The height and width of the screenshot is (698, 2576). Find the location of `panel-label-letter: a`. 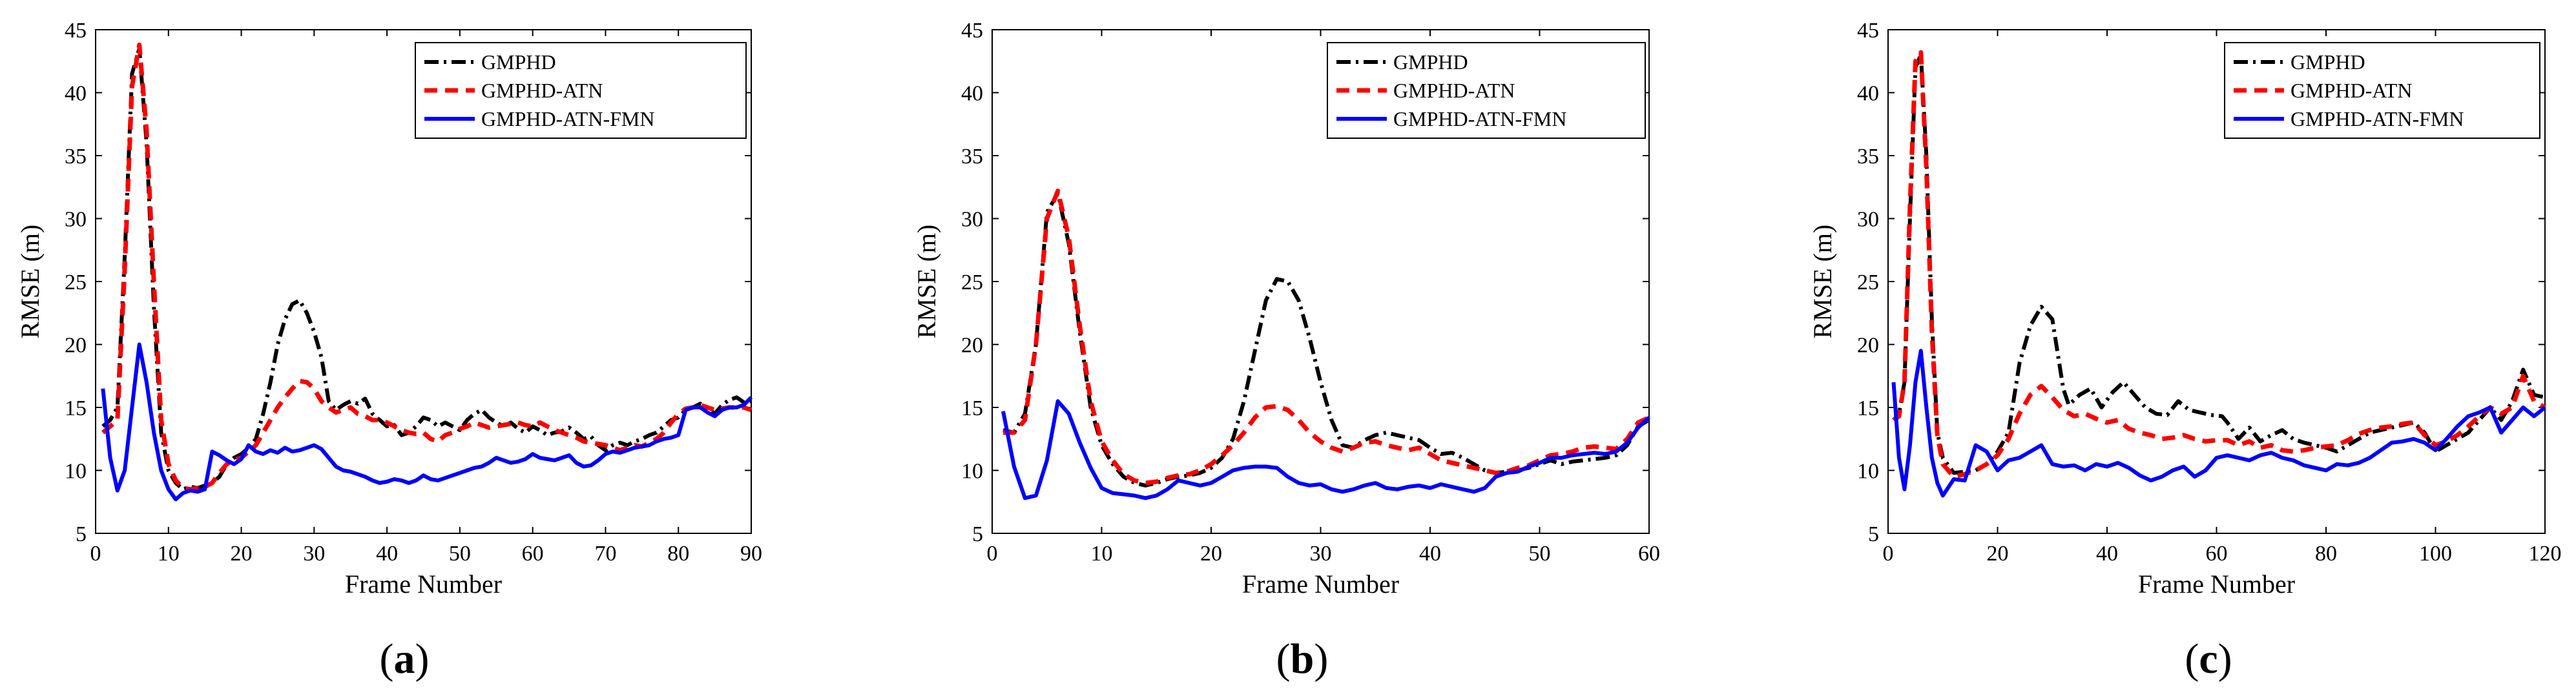

panel-label-letter: a is located at coordinates (404, 659).